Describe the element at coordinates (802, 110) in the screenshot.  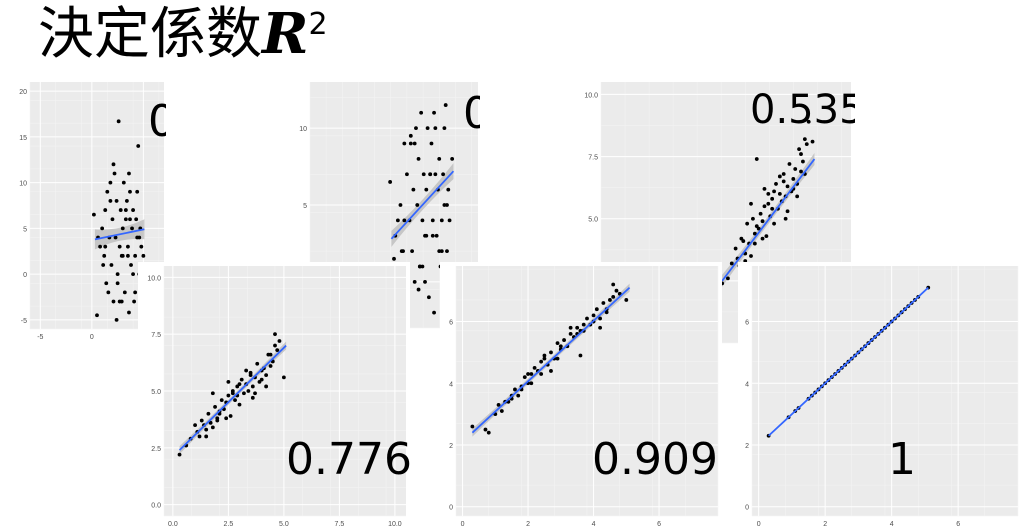
I see `r2-value-label: 0.535` at that location.